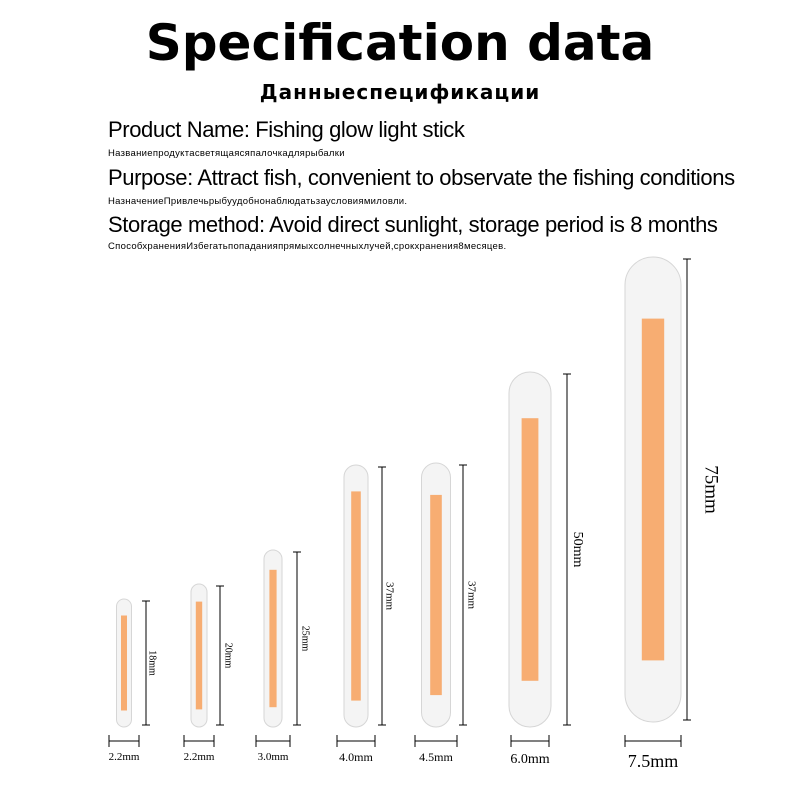 The image size is (800, 800). What do you see at coordinates (653, 761) in the screenshot?
I see `diameter-label: 7.5mm` at bounding box center [653, 761].